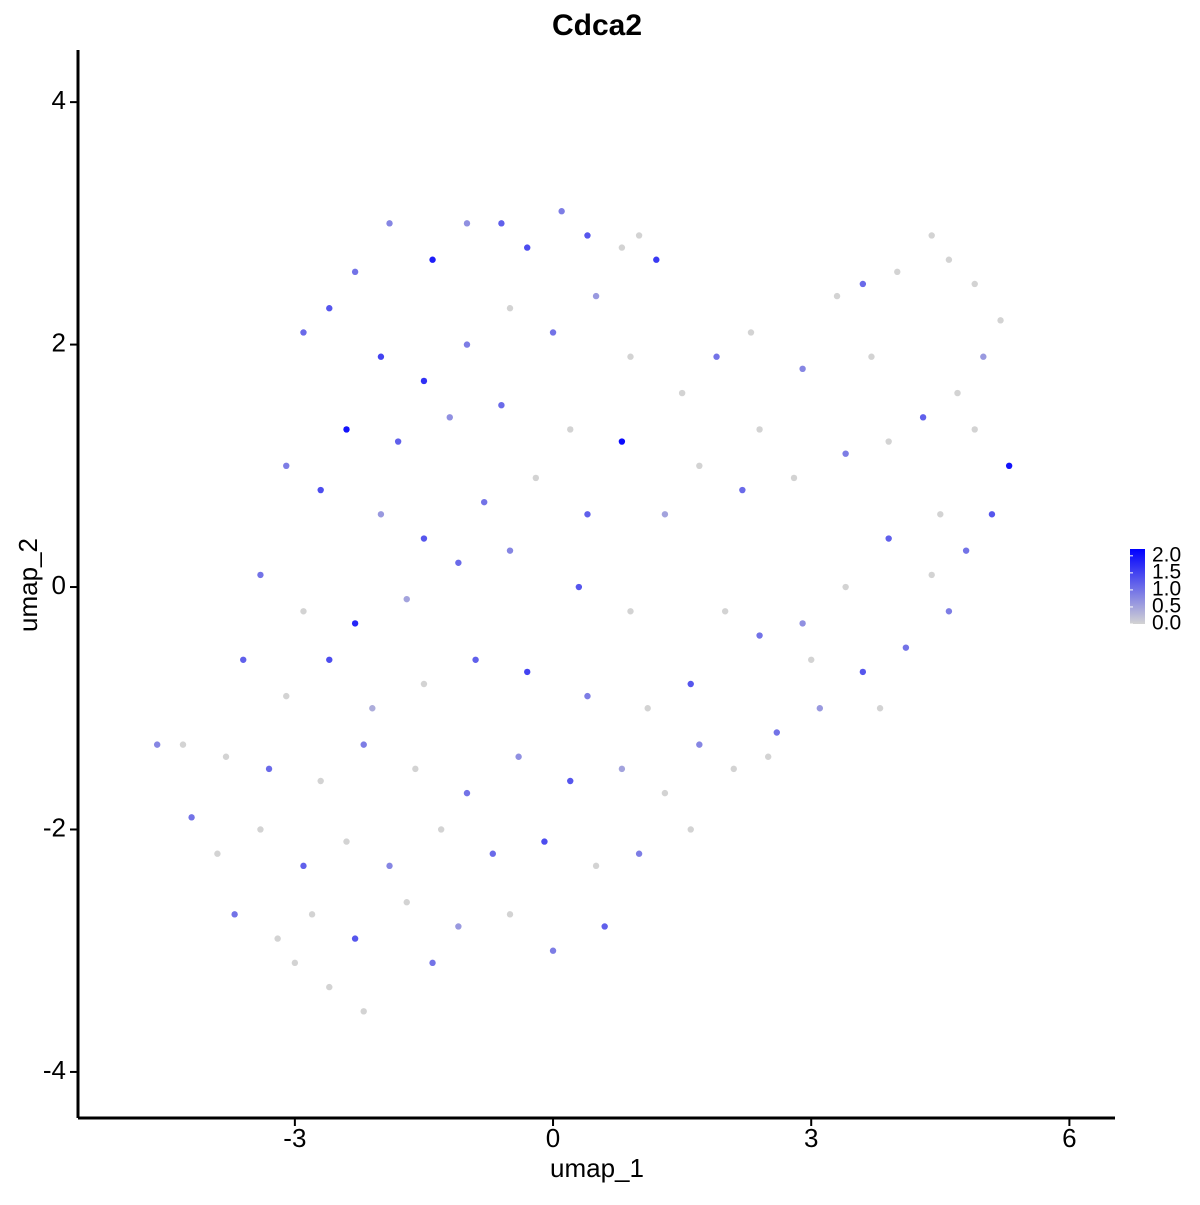 The width and height of the screenshot is (1200, 1205). What do you see at coordinates (59, 100) in the screenshot?
I see `y-tick-label: 4` at bounding box center [59, 100].